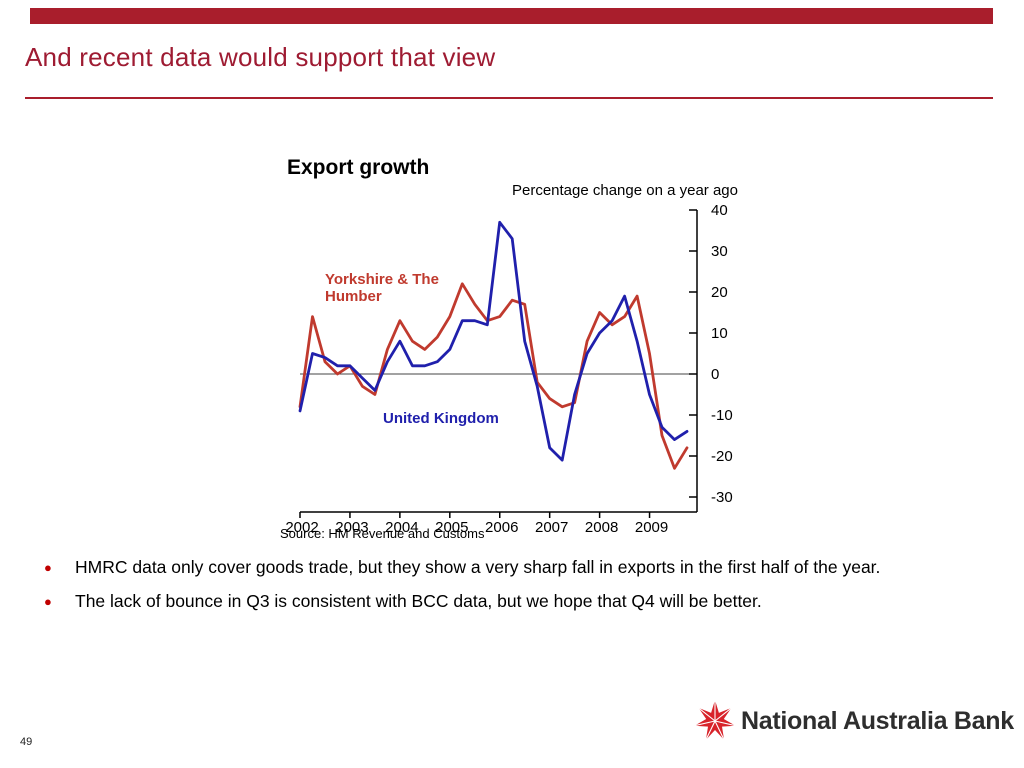 The height and width of the screenshot is (768, 1024). What do you see at coordinates (715, 720) in the screenshot?
I see `nab-star-icon` at bounding box center [715, 720].